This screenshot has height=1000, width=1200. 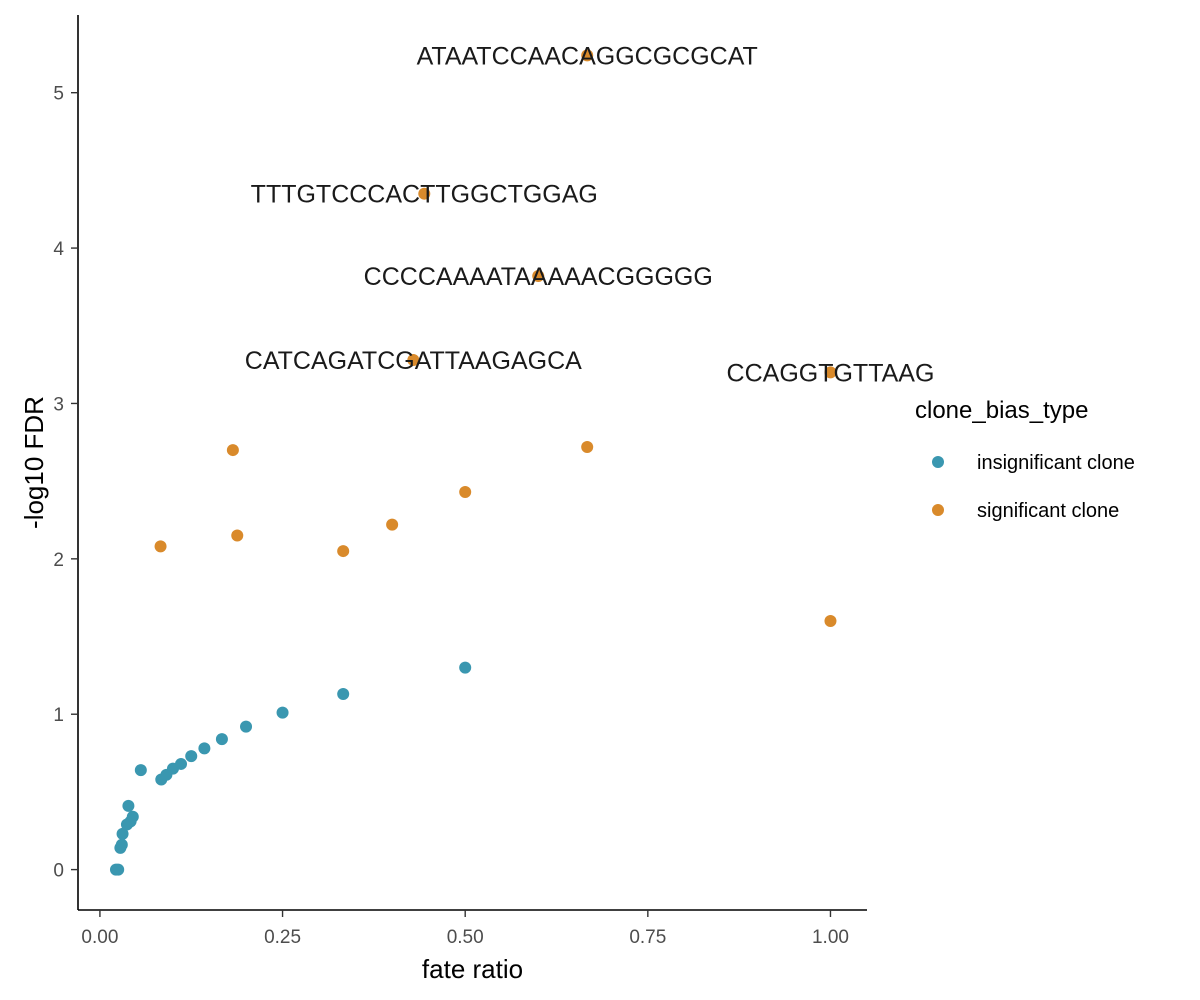 I want to click on y-tick-label: 3, so click(x=58, y=404).